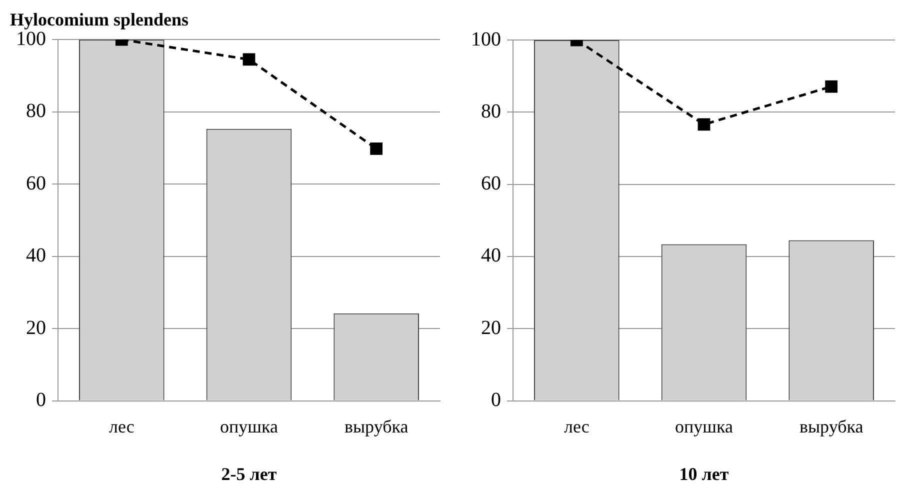 The height and width of the screenshot is (500, 910). I want to click on x-axis-title: 10 лет, so click(704, 474).